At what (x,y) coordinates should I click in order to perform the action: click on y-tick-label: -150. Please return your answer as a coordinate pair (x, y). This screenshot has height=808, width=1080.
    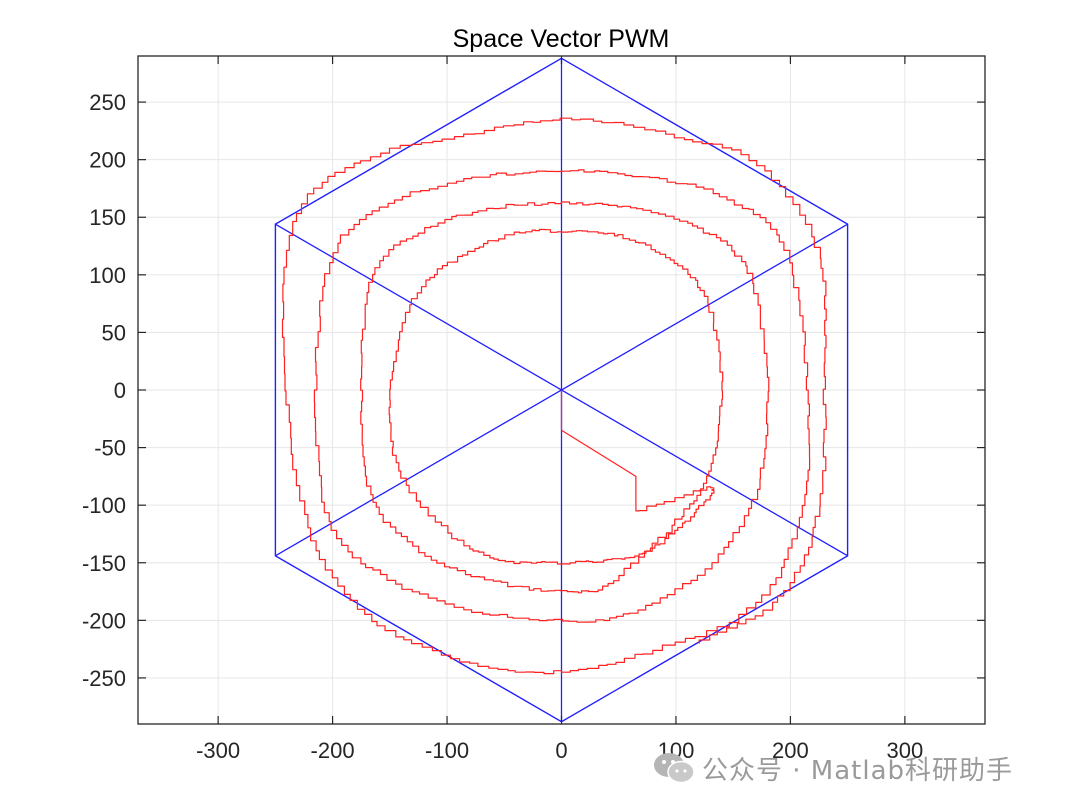
    Looking at the image, I should click on (104, 563).